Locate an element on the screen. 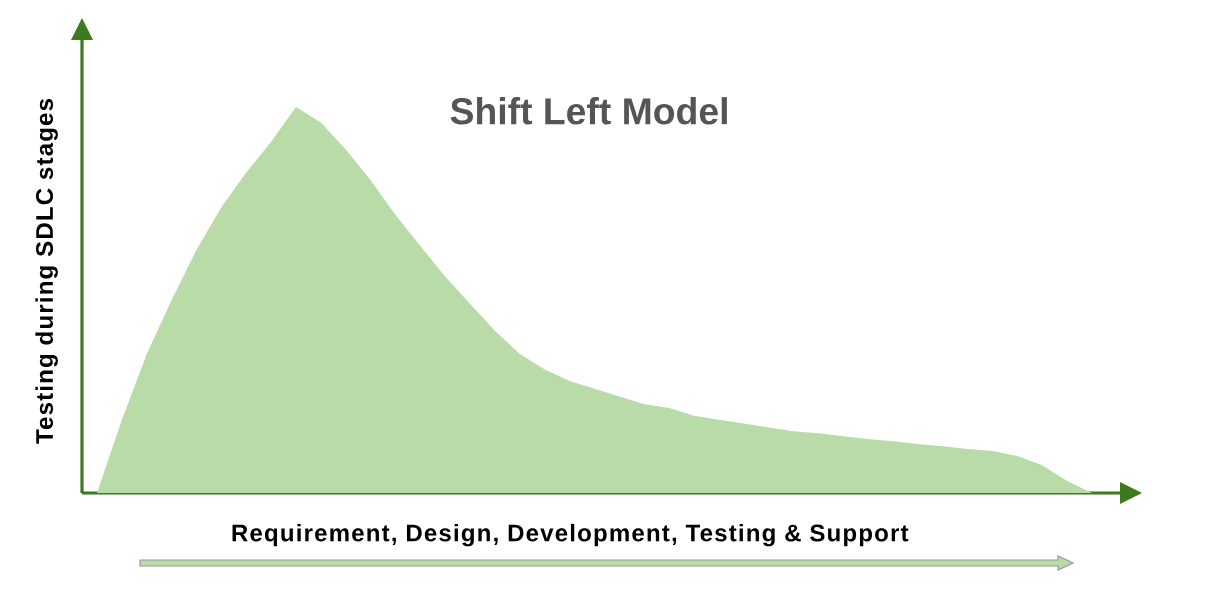  y-axis-title: Testing during SDLC stages is located at coordinates (46, 271).